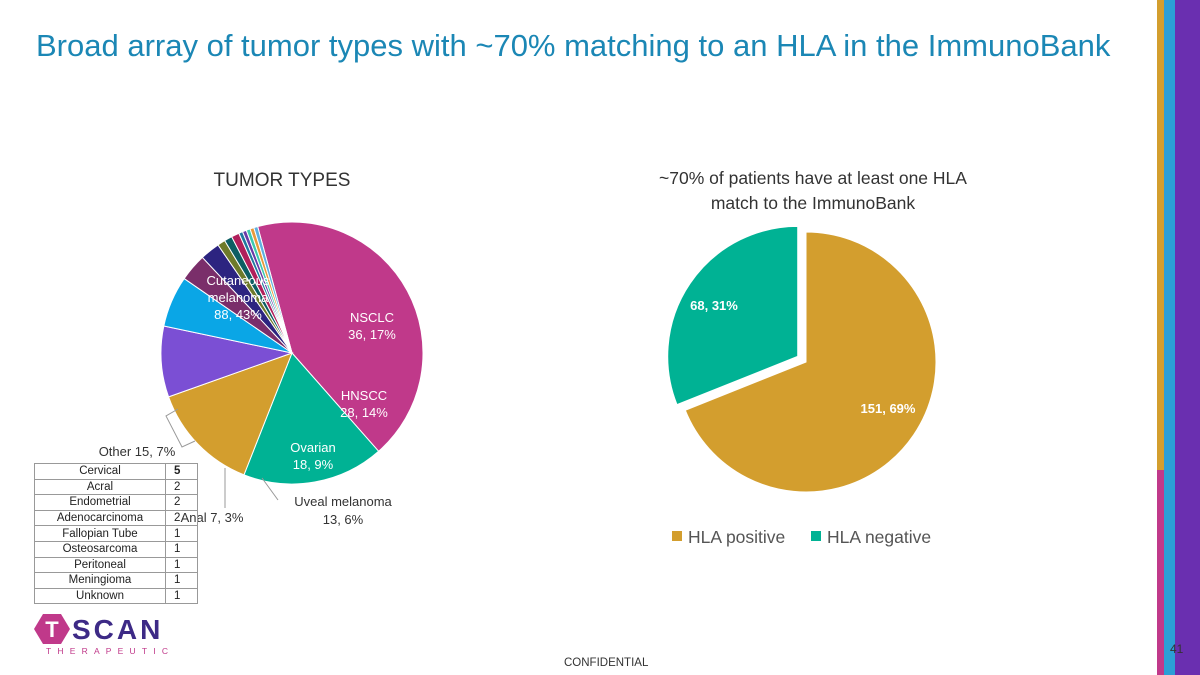 Image resolution: width=1200 pixels, height=675 pixels. What do you see at coordinates (238, 314) in the screenshot?
I see `data-label-cutaneous-melanoma: 88, 43%` at bounding box center [238, 314].